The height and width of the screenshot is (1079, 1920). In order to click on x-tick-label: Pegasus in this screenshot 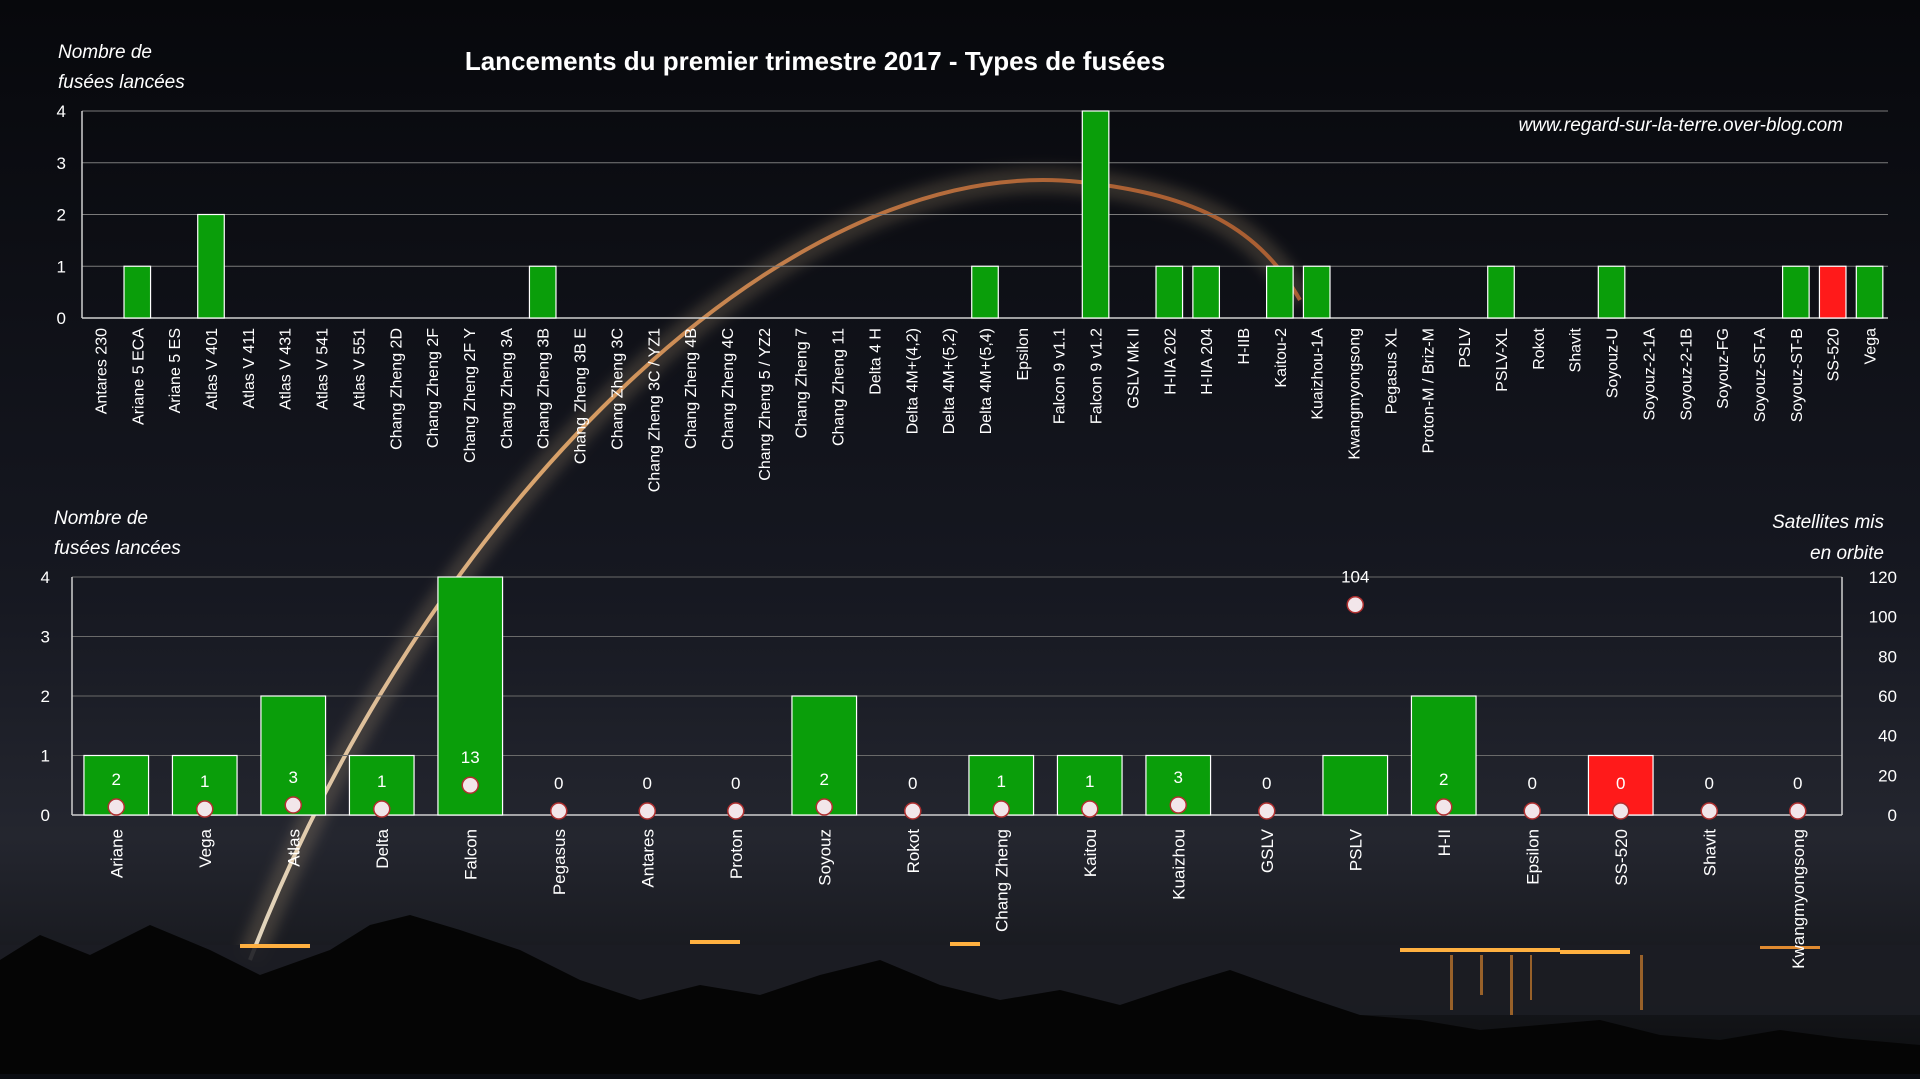, I will do `click(559, 862)`.